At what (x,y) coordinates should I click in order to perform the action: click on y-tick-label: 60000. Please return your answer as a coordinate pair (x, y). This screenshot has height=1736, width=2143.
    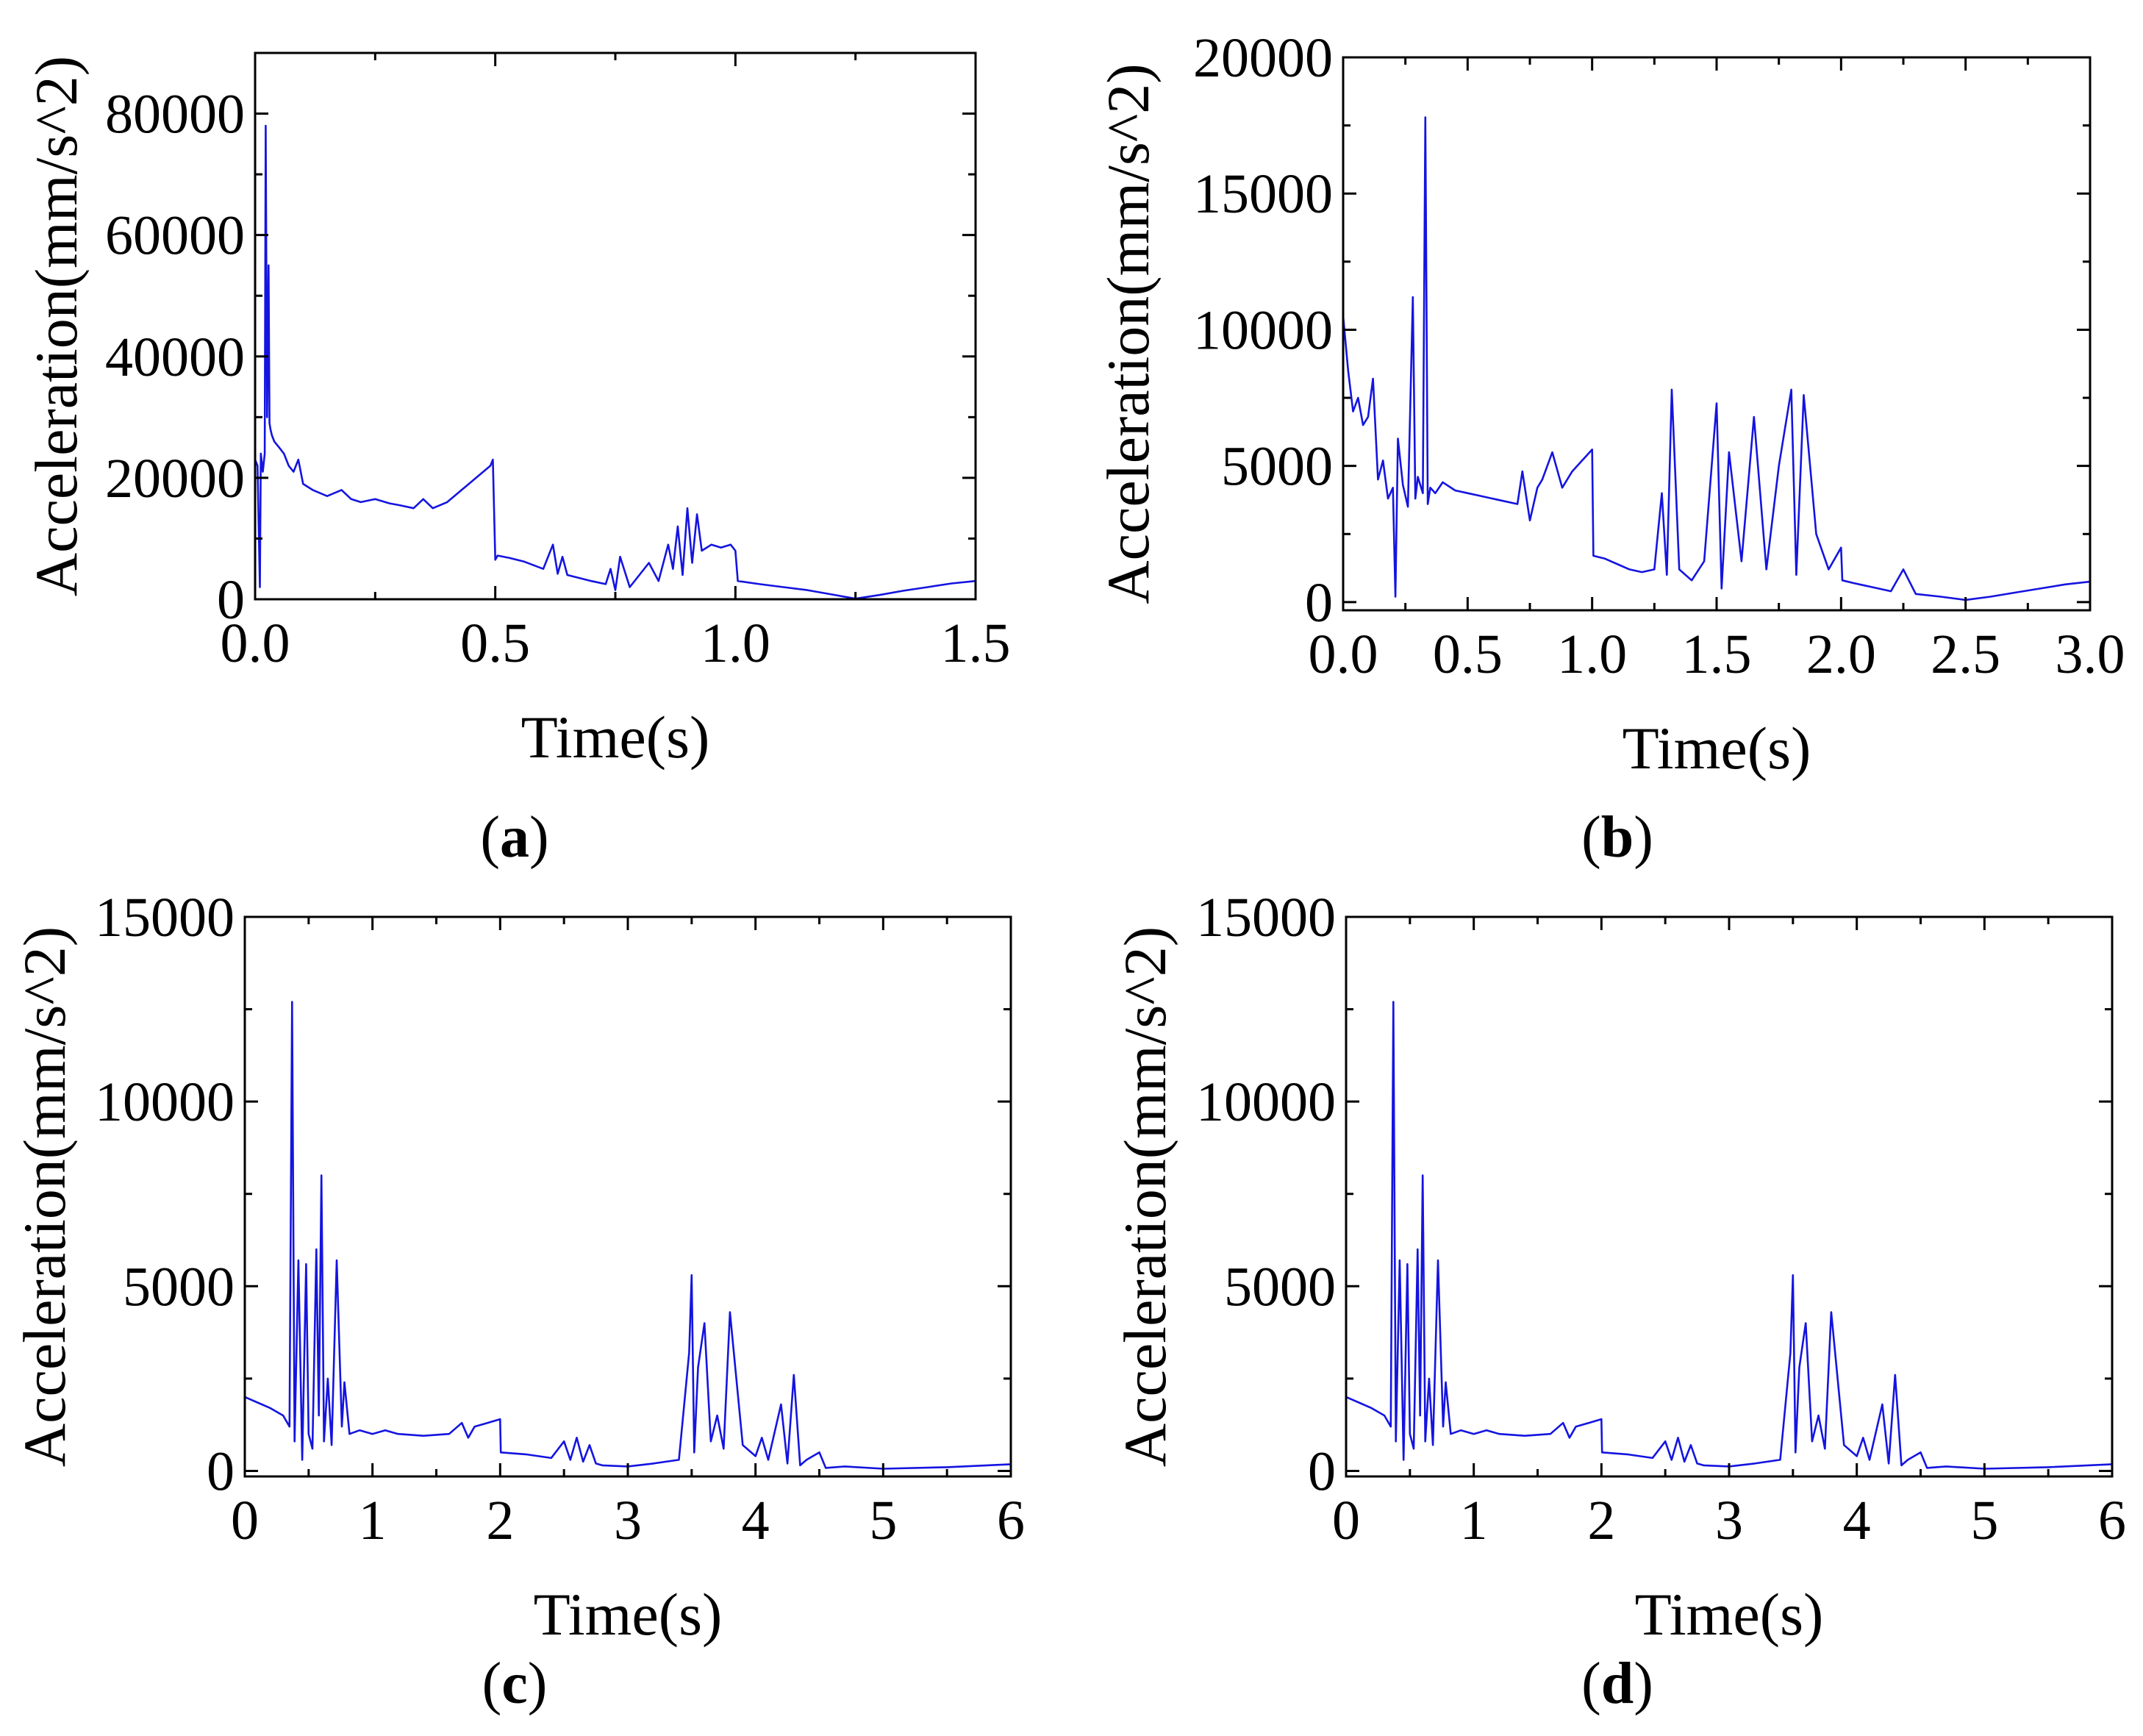
    Looking at the image, I should click on (175, 236).